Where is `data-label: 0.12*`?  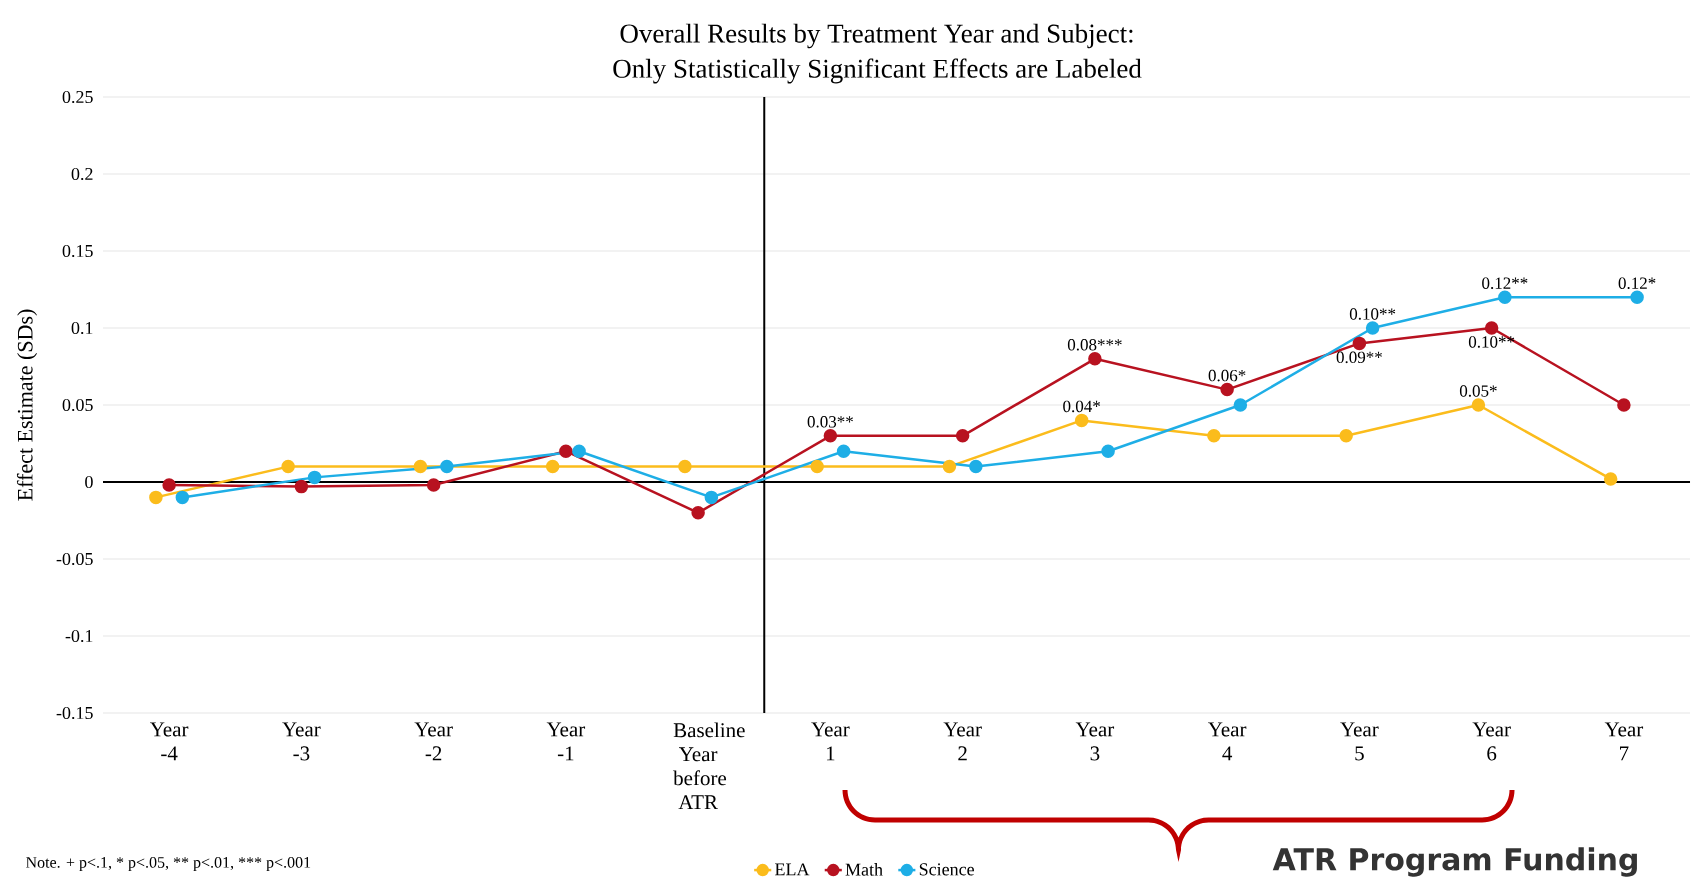 data-label: 0.12* is located at coordinates (1637, 283).